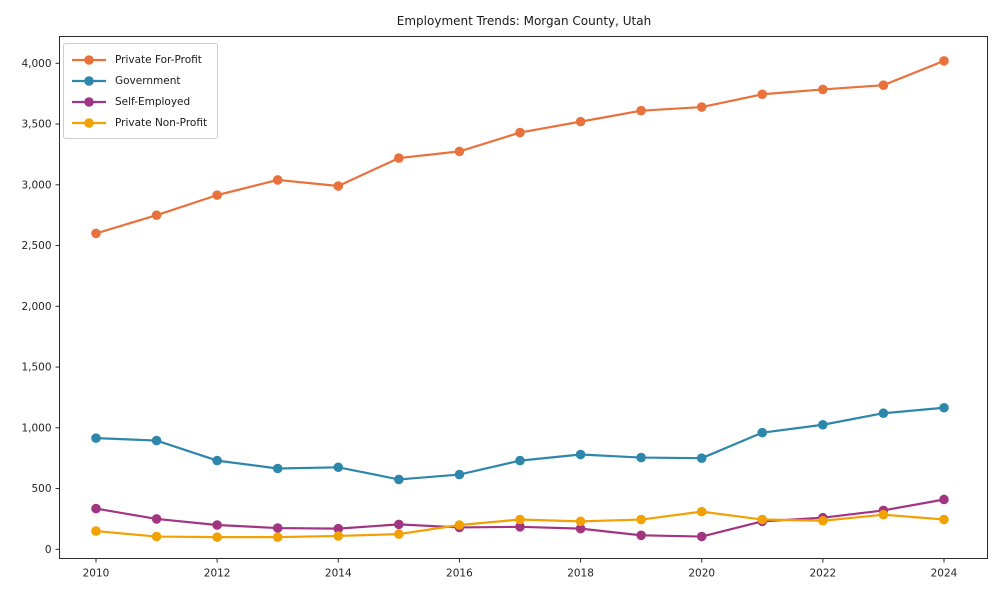  What do you see at coordinates (701, 574) in the screenshot?
I see `x-tick-label: 2020` at bounding box center [701, 574].